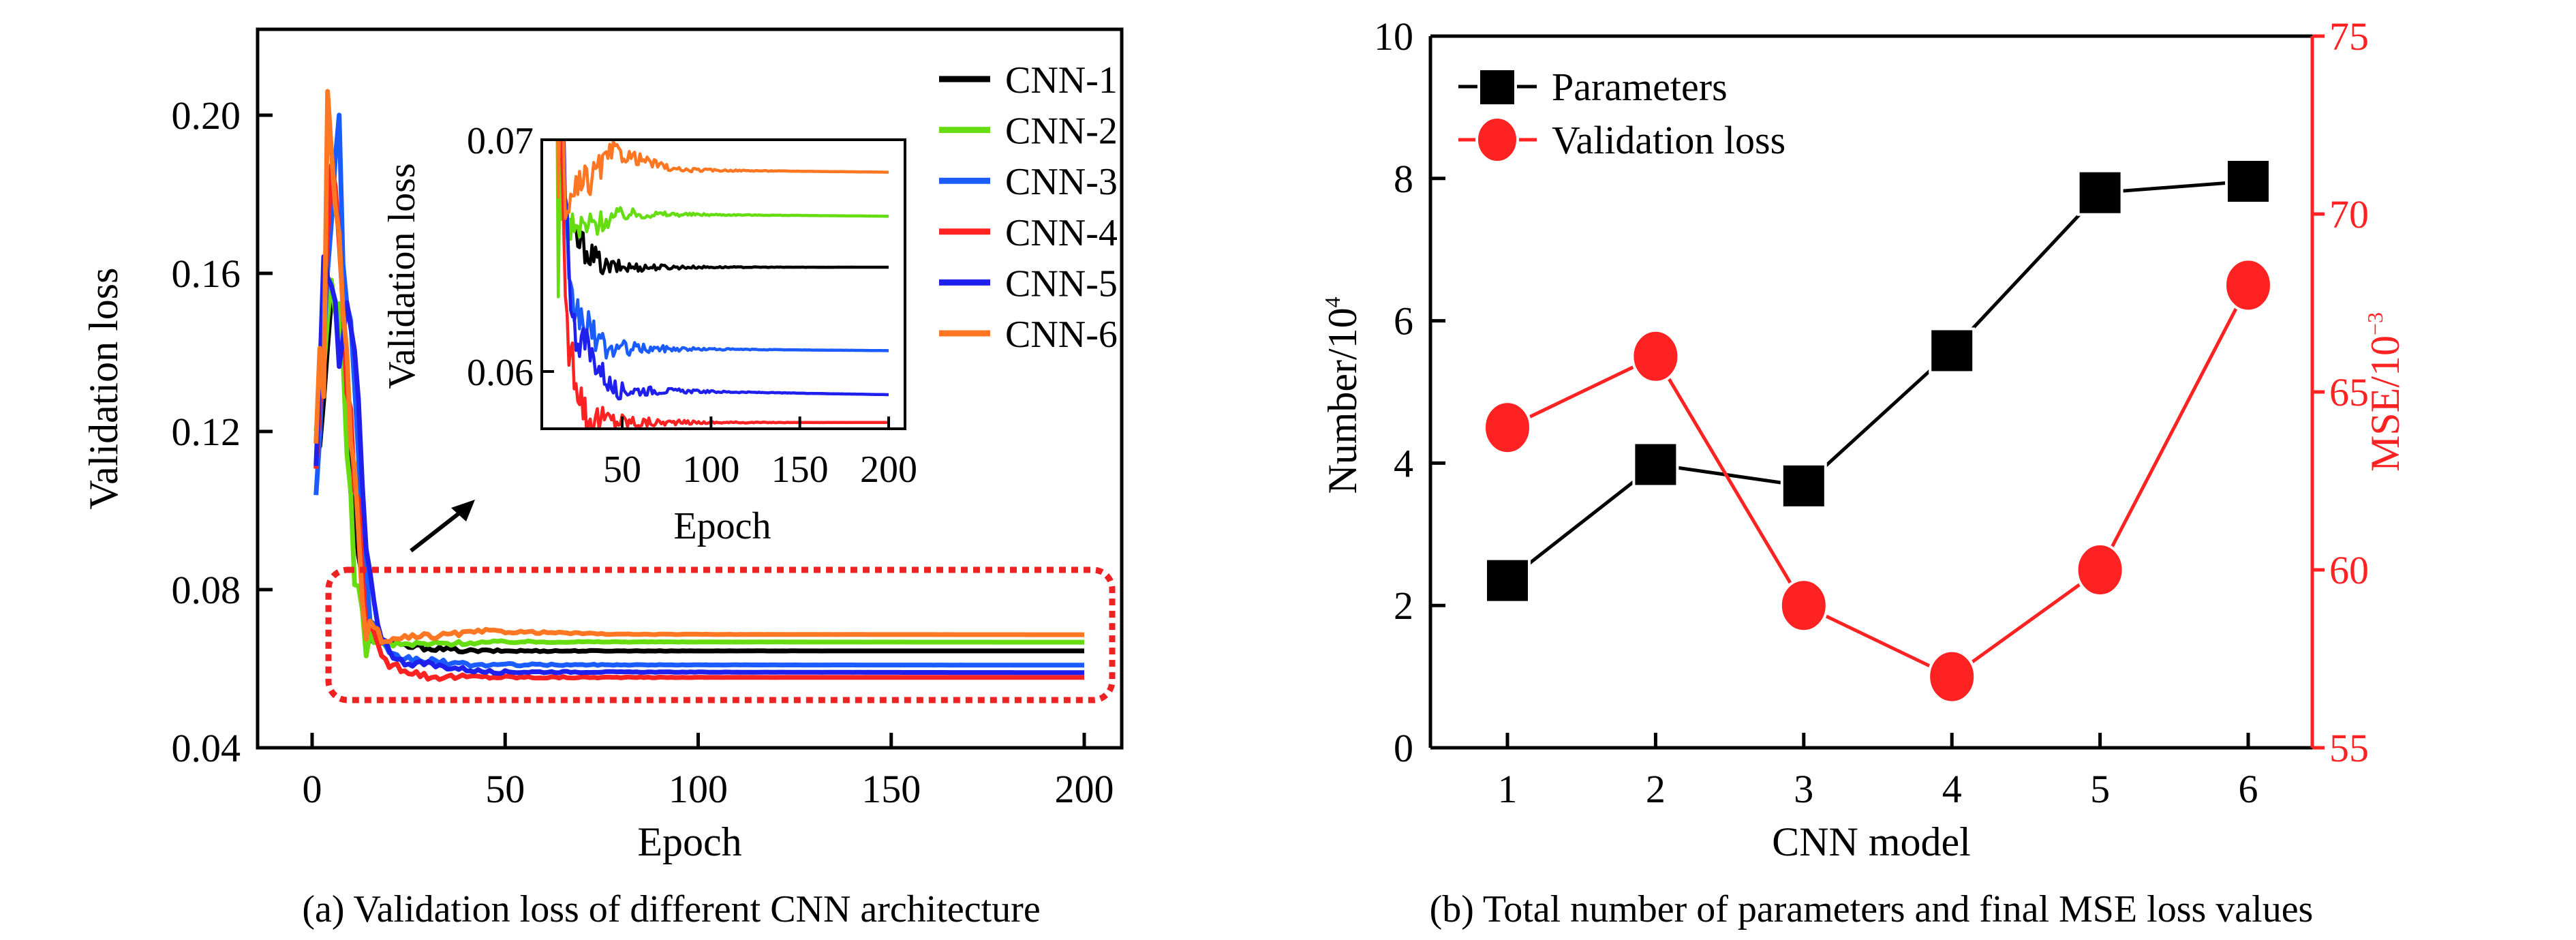 The image size is (2576, 940). Describe the element at coordinates (2349, 392) in the screenshot. I see `y2-tick-label: 65` at that location.